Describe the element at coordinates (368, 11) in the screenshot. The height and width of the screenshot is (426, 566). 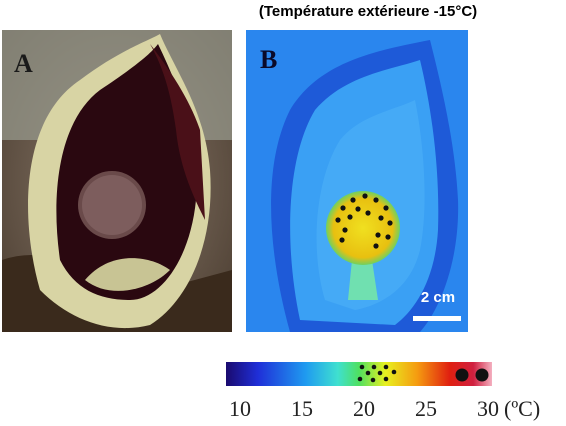
I see `figure-title: (Température extérieure -15°C)` at that location.